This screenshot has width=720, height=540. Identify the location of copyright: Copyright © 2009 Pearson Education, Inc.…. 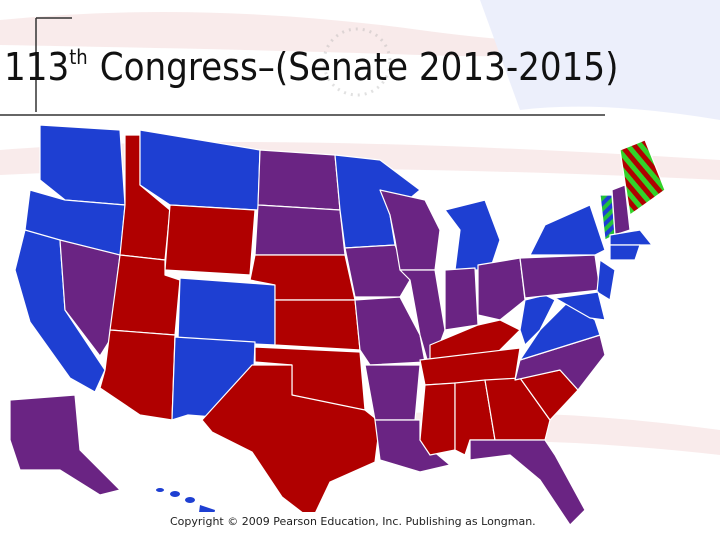
(353, 521).